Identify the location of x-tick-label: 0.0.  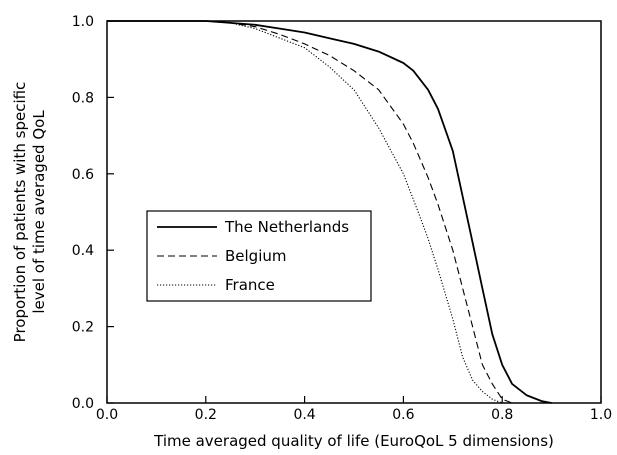
(107, 415).